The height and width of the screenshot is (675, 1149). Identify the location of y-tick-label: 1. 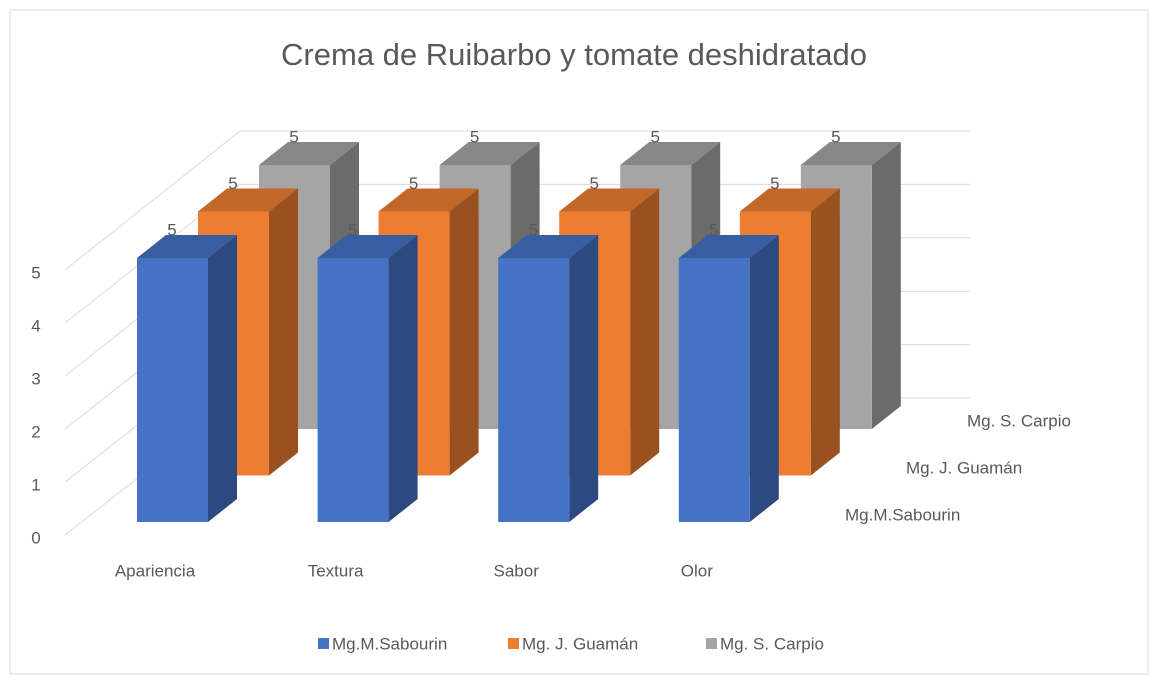
(35, 484).